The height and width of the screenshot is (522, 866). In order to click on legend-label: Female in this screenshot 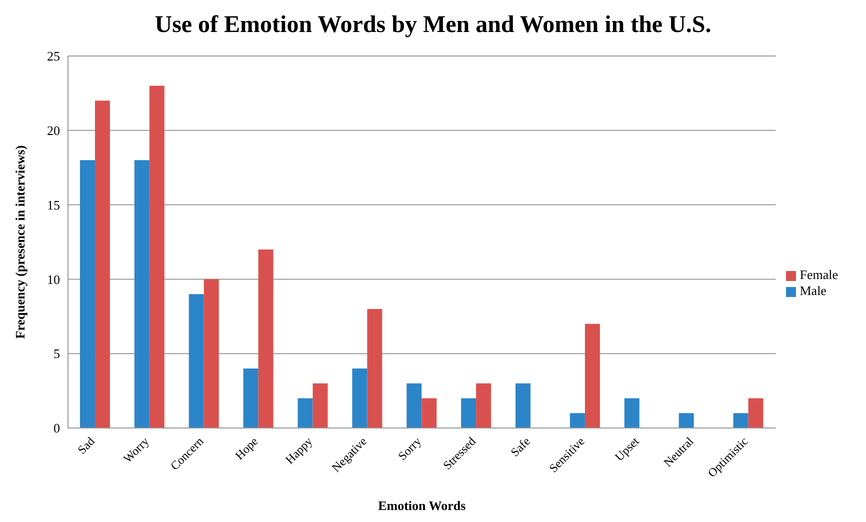, I will do `click(819, 274)`.